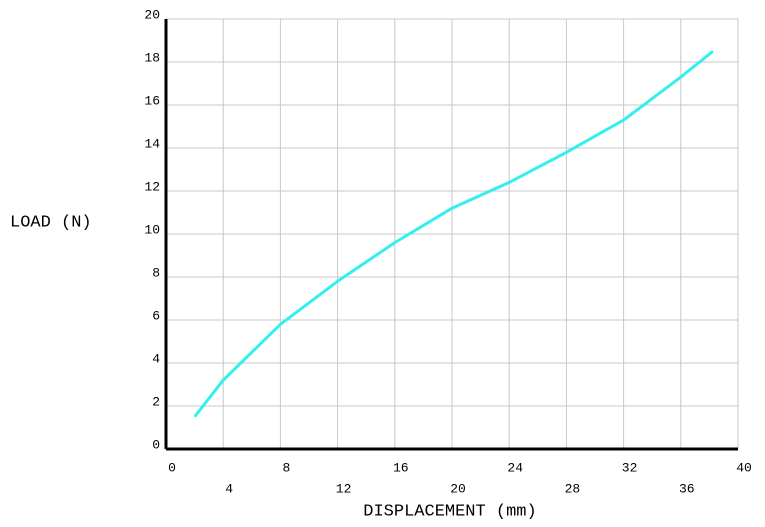 The height and width of the screenshot is (527, 765). What do you see at coordinates (458, 488) in the screenshot?
I see `x-tick-label: 20` at bounding box center [458, 488].